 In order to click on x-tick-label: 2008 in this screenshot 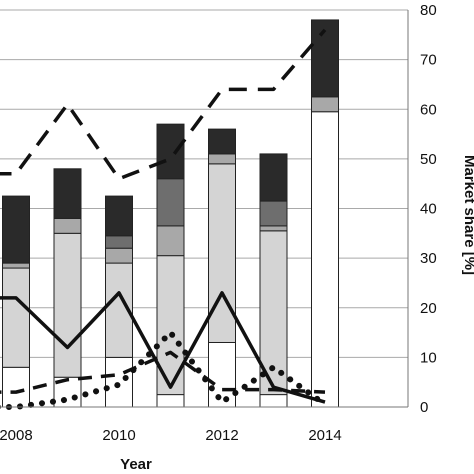, I will do `click(16, 435)`.